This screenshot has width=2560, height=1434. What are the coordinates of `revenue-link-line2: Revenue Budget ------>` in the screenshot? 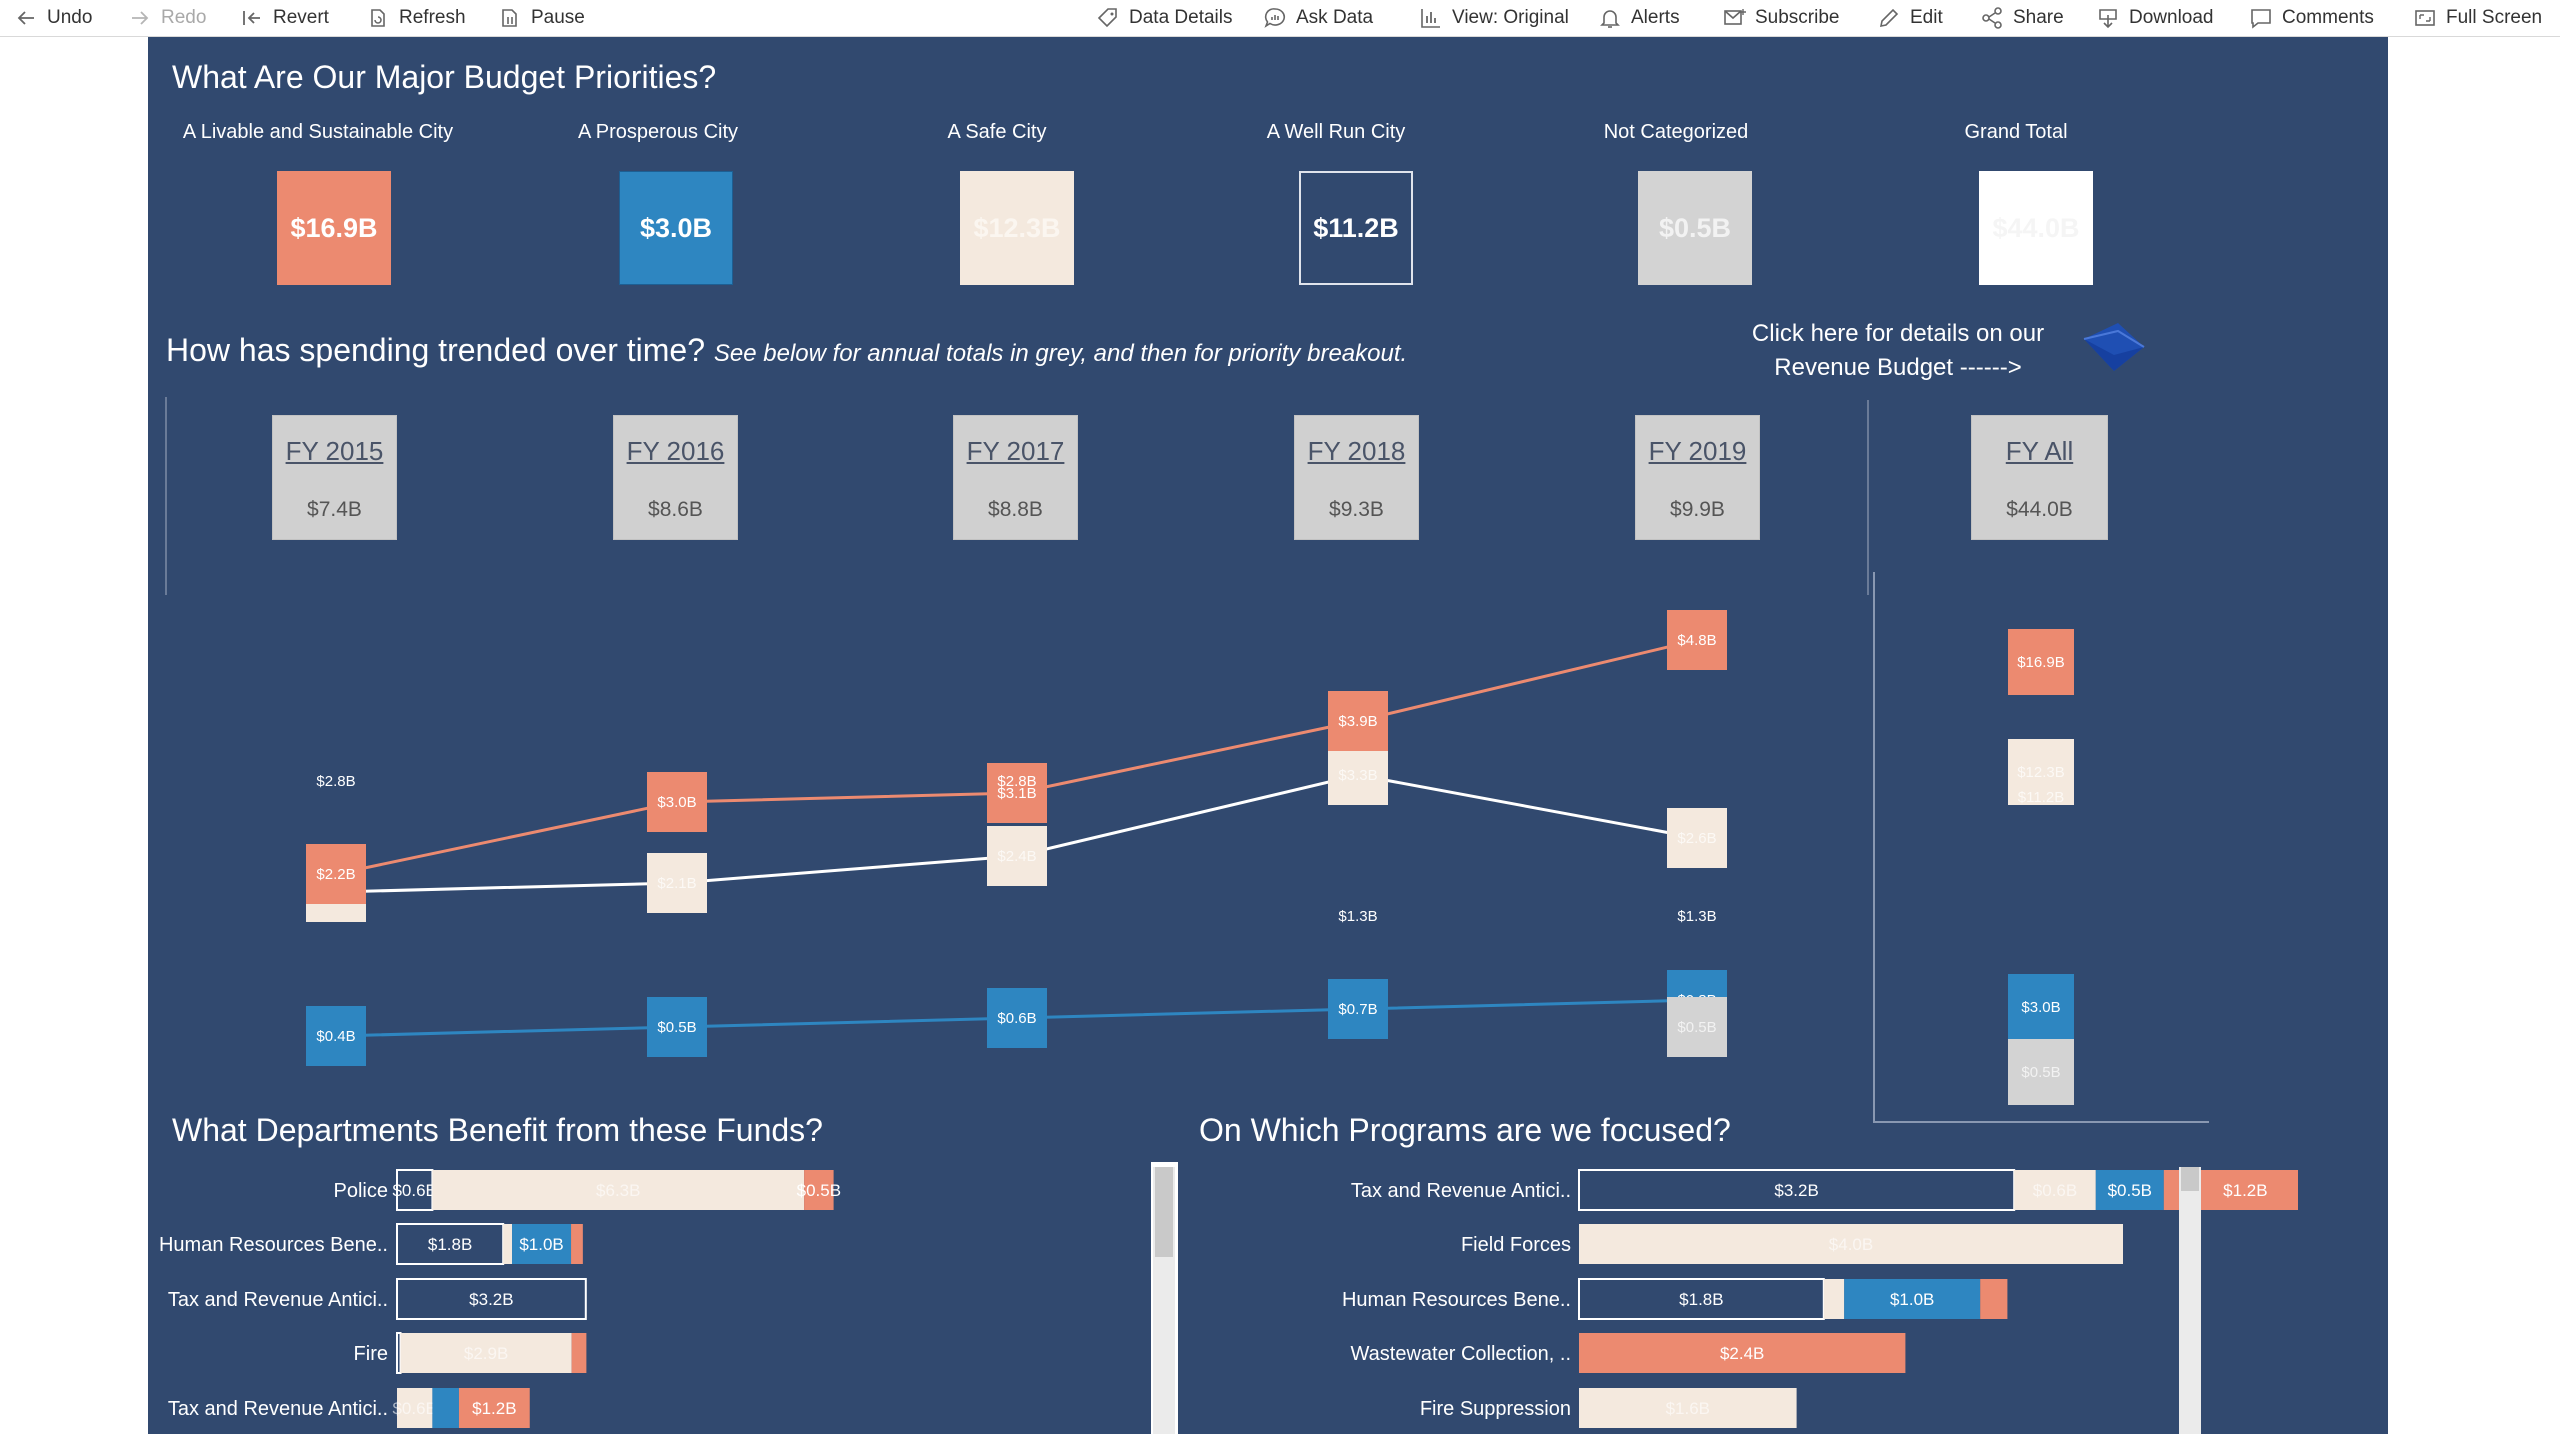 It's located at (1898, 367).